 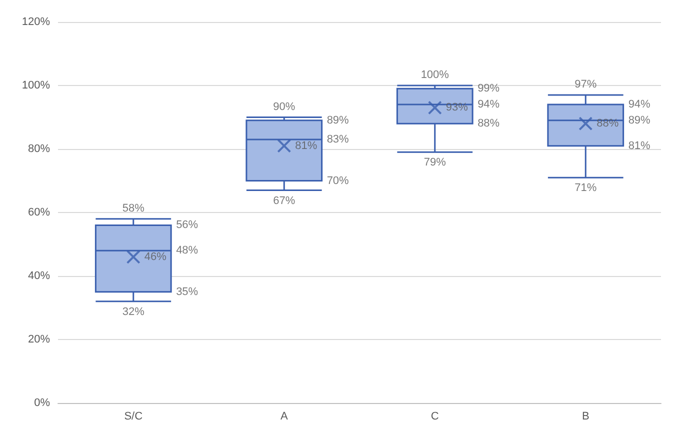 I want to click on annotation: 56%, so click(x=187, y=225).